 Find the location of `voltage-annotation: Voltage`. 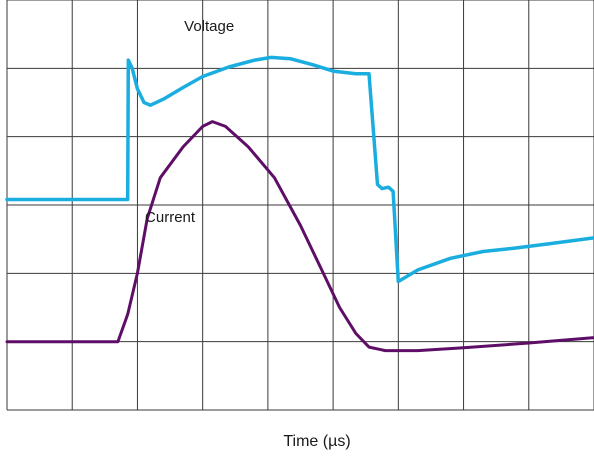

voltage-annotation: Voltage is located at coordinates (209, 26).